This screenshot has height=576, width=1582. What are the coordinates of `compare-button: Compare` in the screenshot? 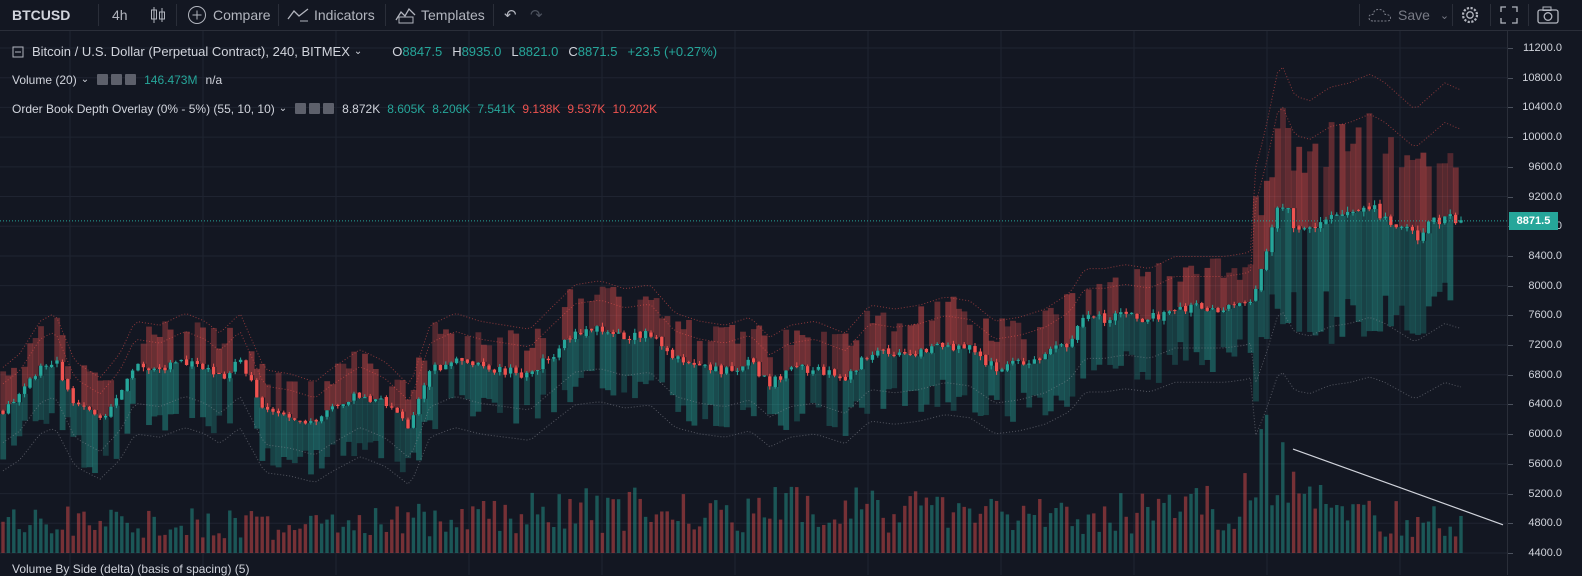 It's located at (229, 15).